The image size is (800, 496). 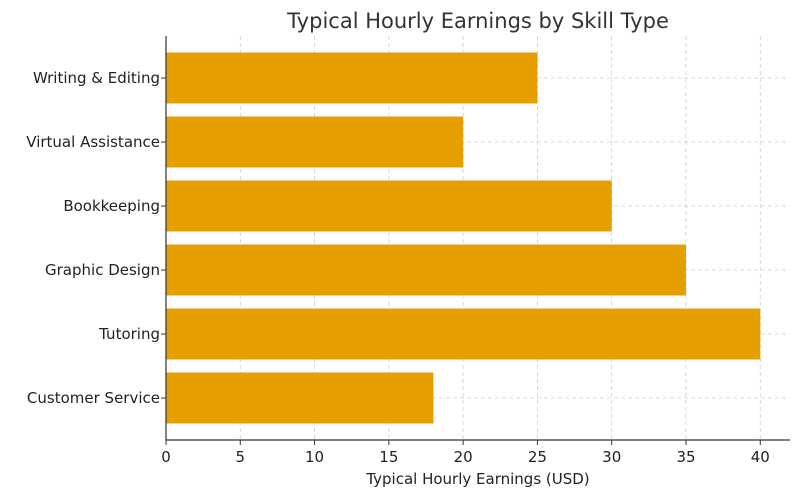 What do you see at coordinates (93, 142) in the screenshot?
I see `y-tick-label: Virtual Assistance` at bounding box center [93, 142].